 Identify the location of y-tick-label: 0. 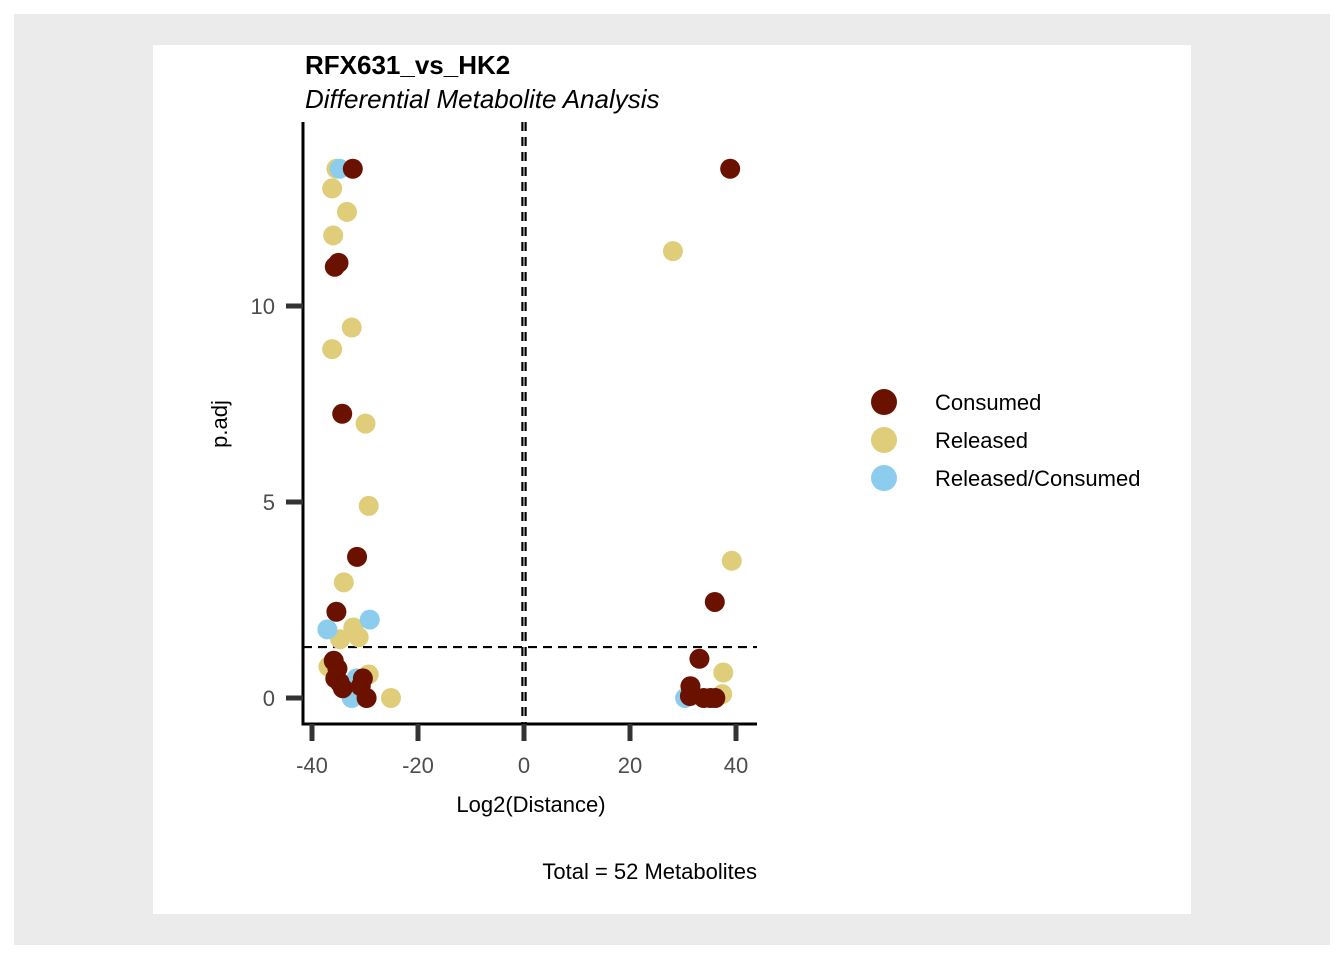
(269, 698).